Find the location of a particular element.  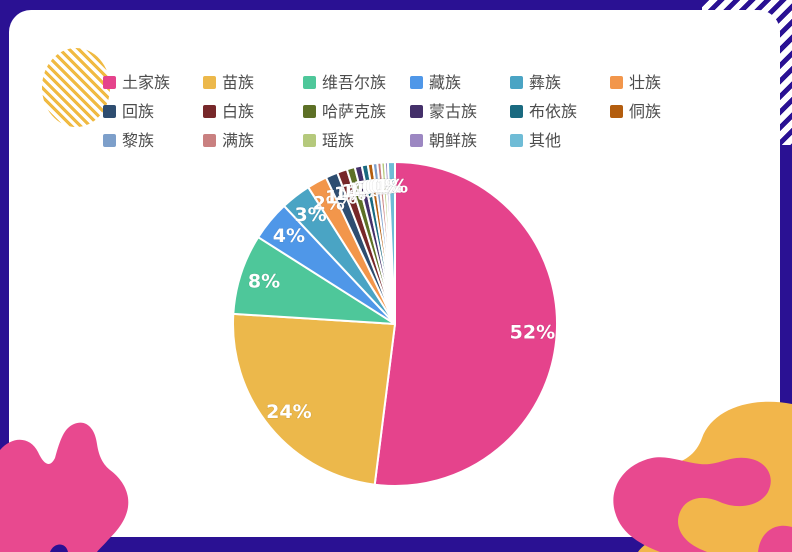

legend-item: 布依族 is located at coordinates (560, 111).